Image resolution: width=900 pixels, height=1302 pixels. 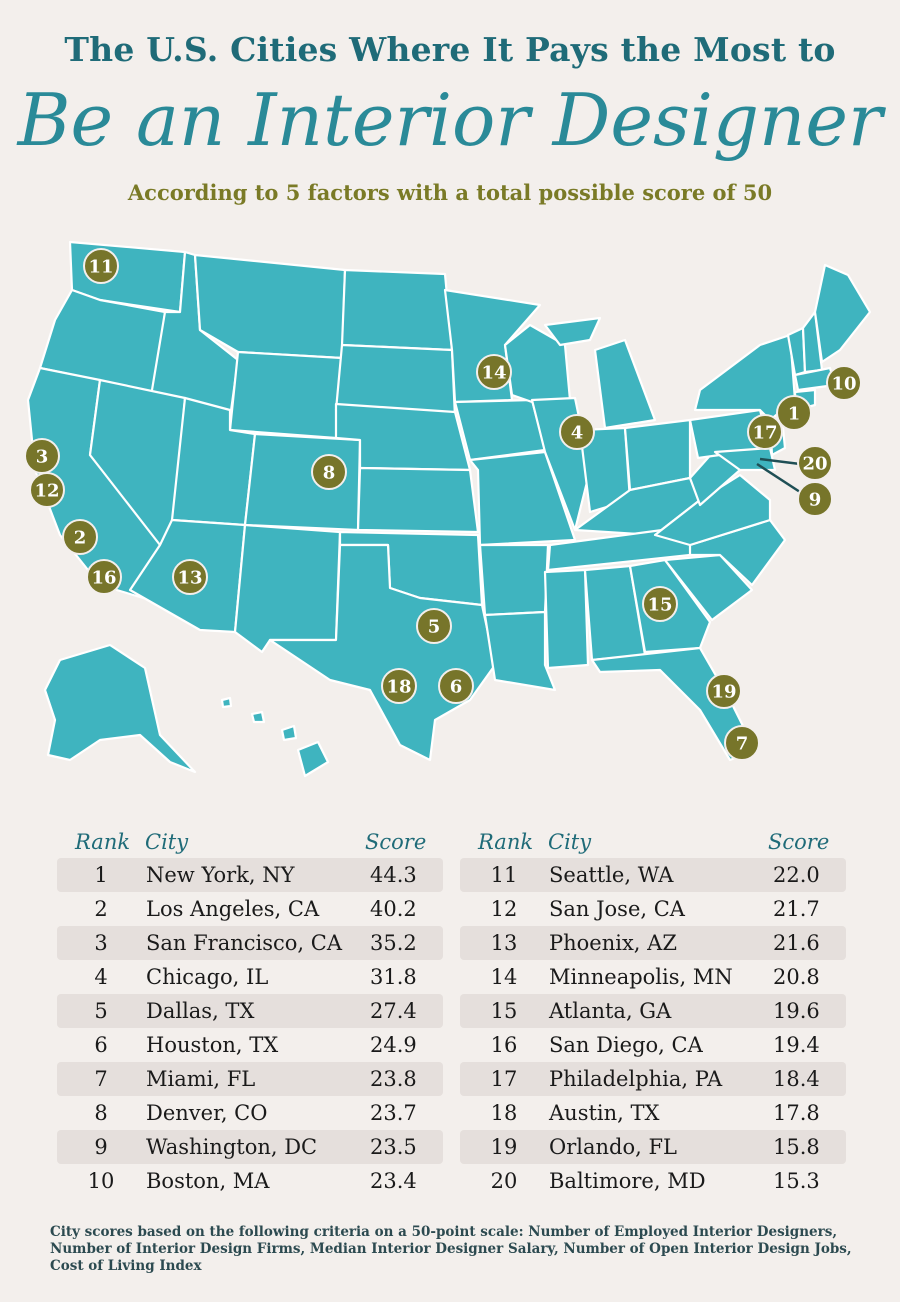 I want to click on column-header-rank: Rank, so click(x=506, y=842).